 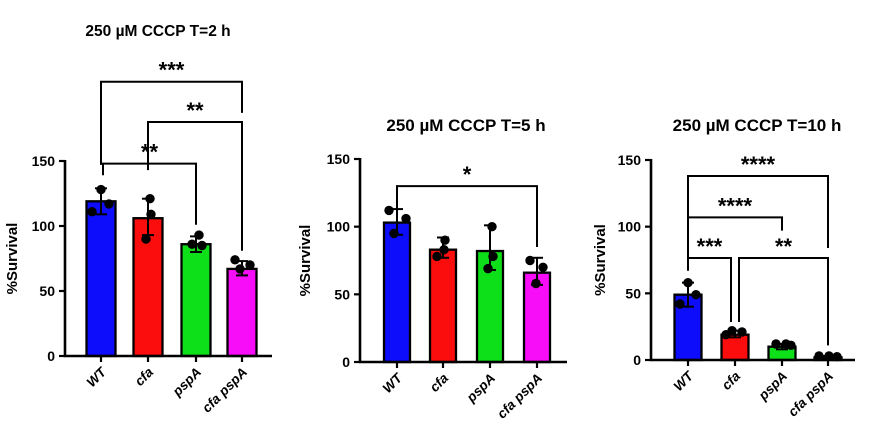 I want to click on bar-pspA, so click(x=196, y=300).